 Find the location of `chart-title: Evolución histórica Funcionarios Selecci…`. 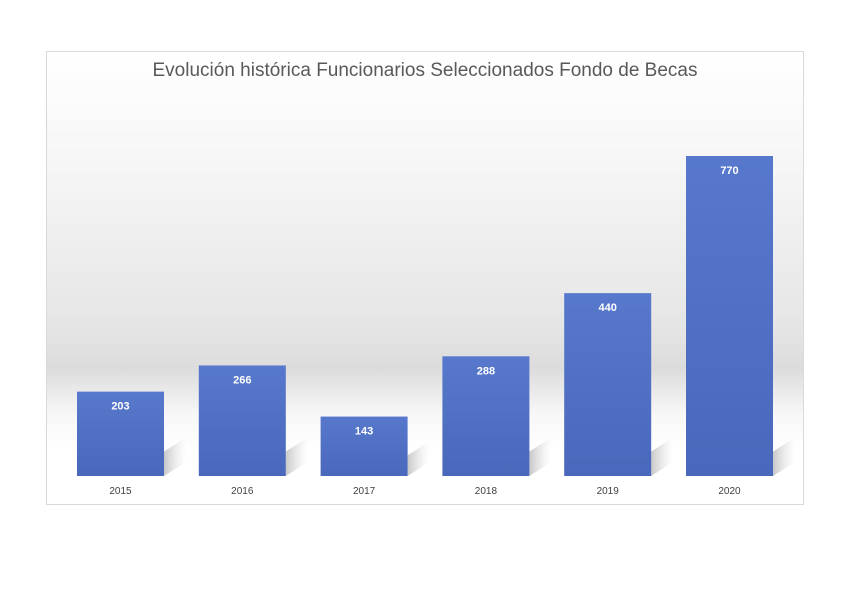

chart-title: Evolución histórica Funcionarios Selecci… is located at coordinates (425, 70).